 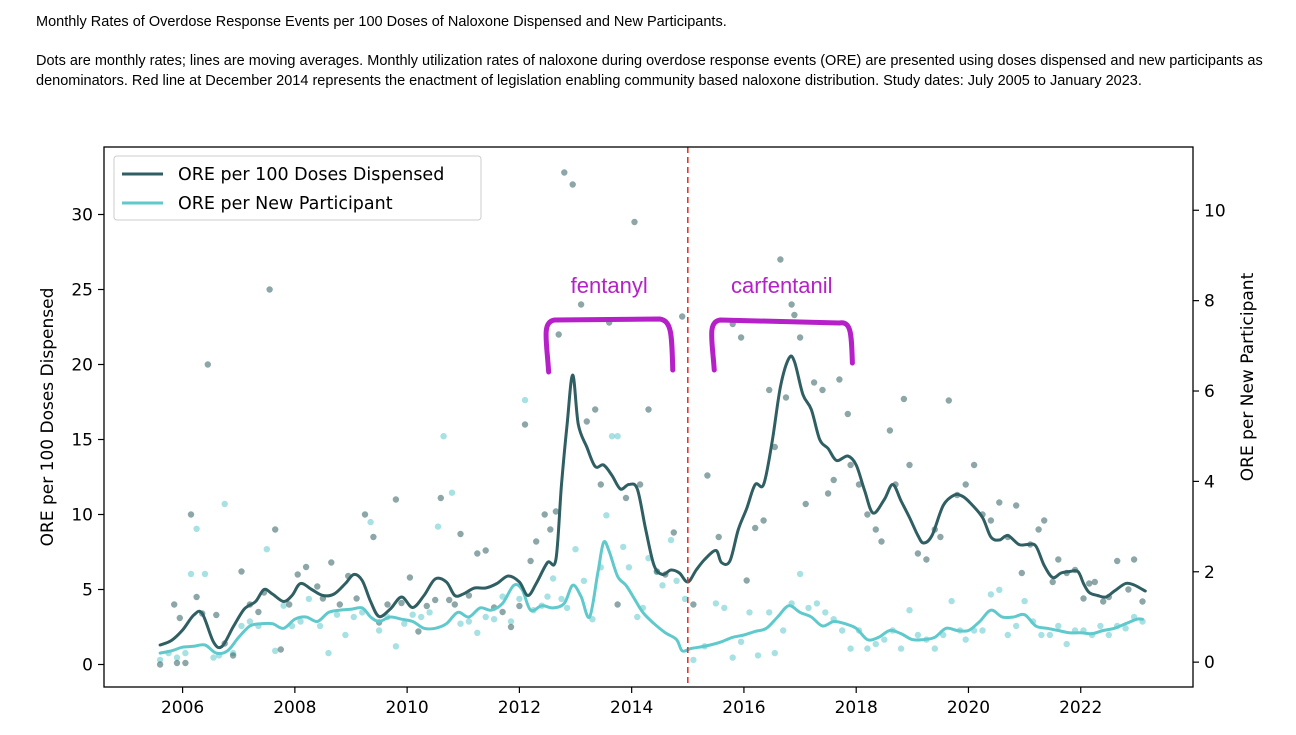 What do you see at coordinates (1209, 573) in the screenshot?
I see `right-y-tick-label: 2` at bounding box center [1209, 573].